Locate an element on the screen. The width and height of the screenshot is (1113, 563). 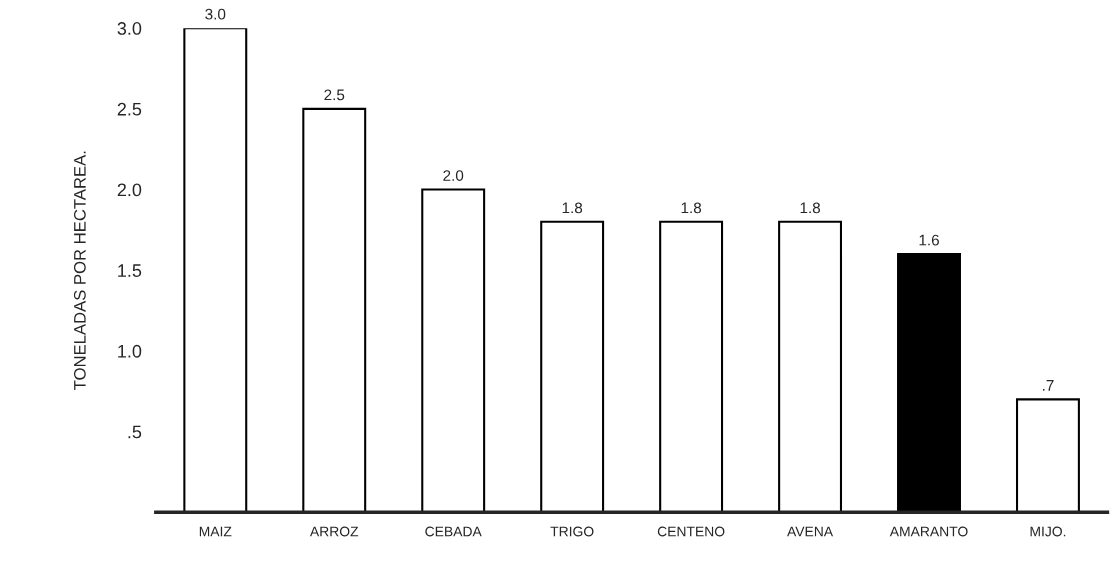
x-tick-label: CEBADA is located at coordinates (453, 531).